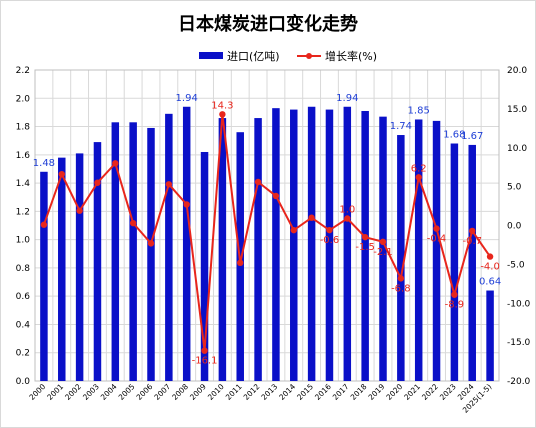 The image size is (536, 428). I want to click on y-right-tick-label: 0.0, so click(514, 227).